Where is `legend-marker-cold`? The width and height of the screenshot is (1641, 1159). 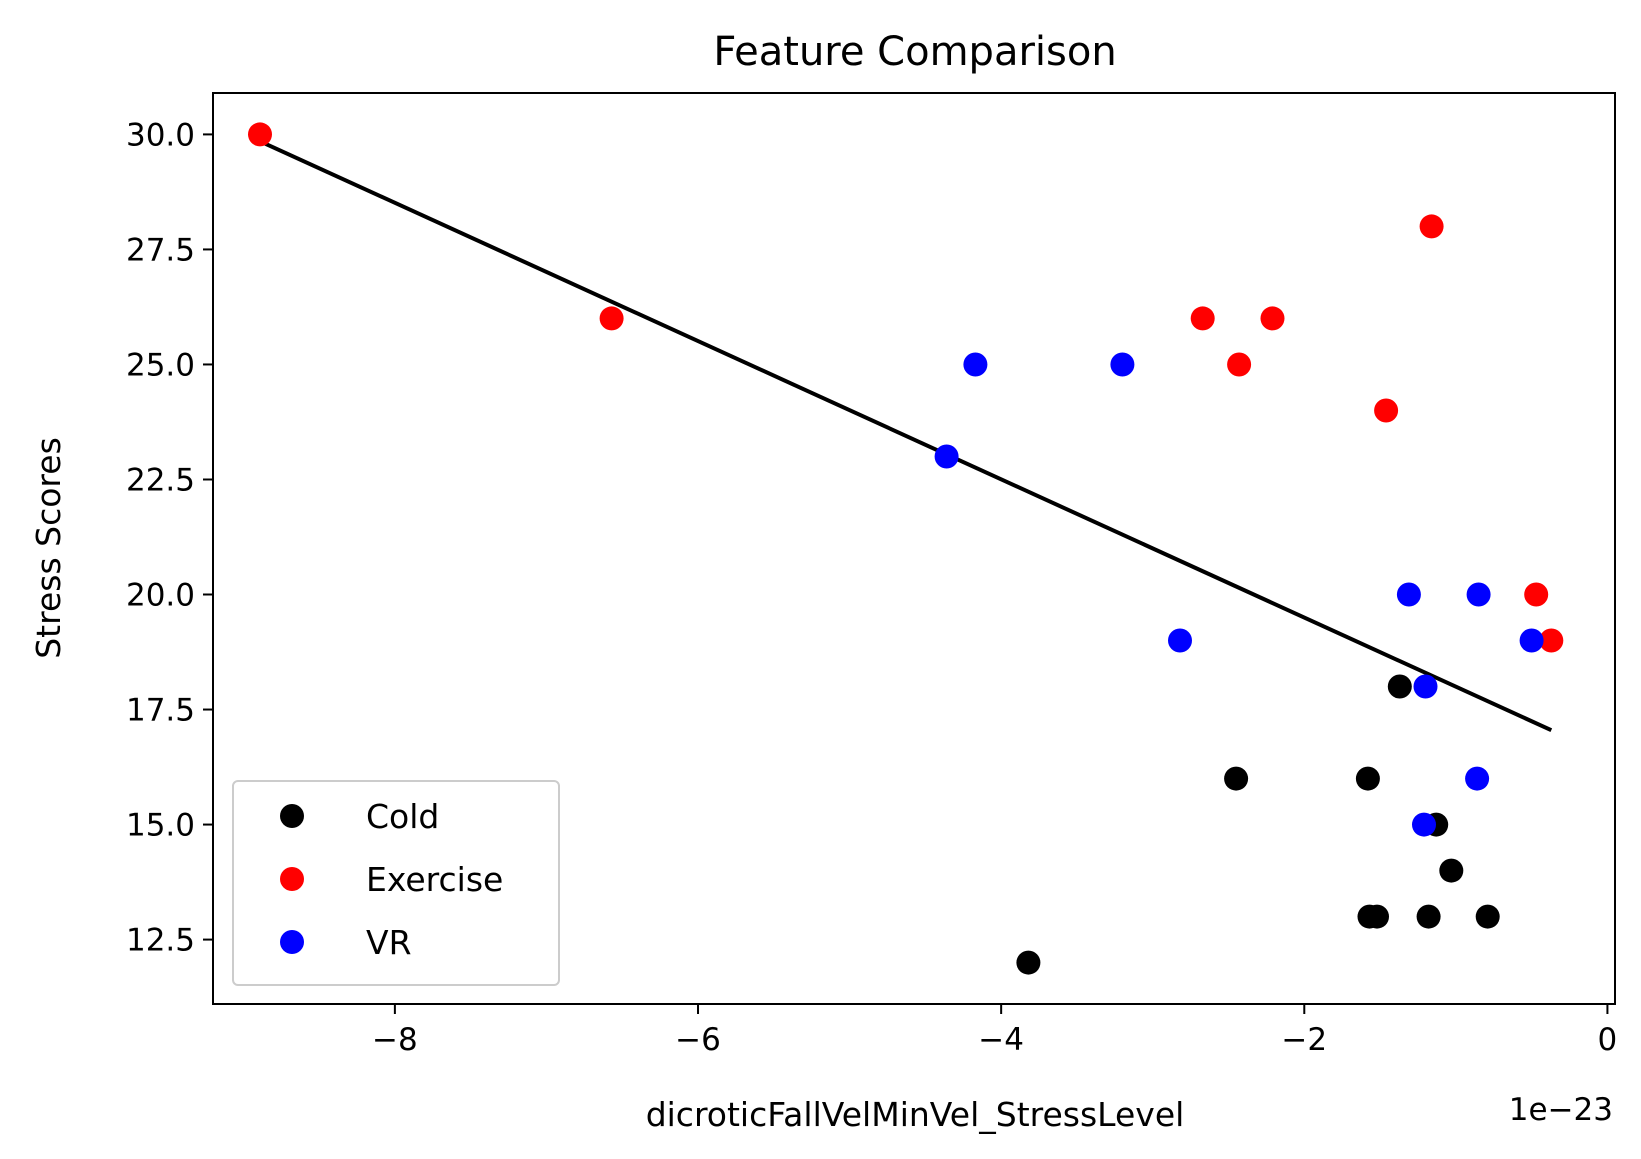
legend-marker-cold is located at coordinates (292, 816).